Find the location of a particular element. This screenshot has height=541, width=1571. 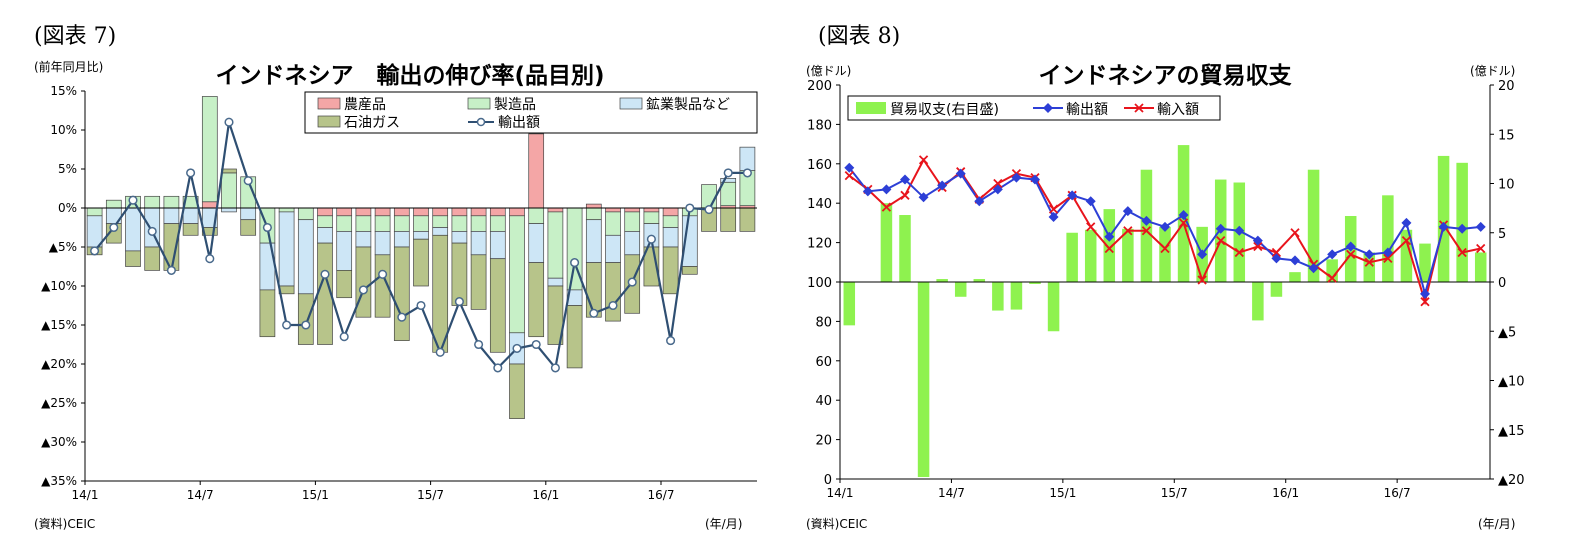

left-x-tick-label: 15/7 is located at coordinates (430, 495).